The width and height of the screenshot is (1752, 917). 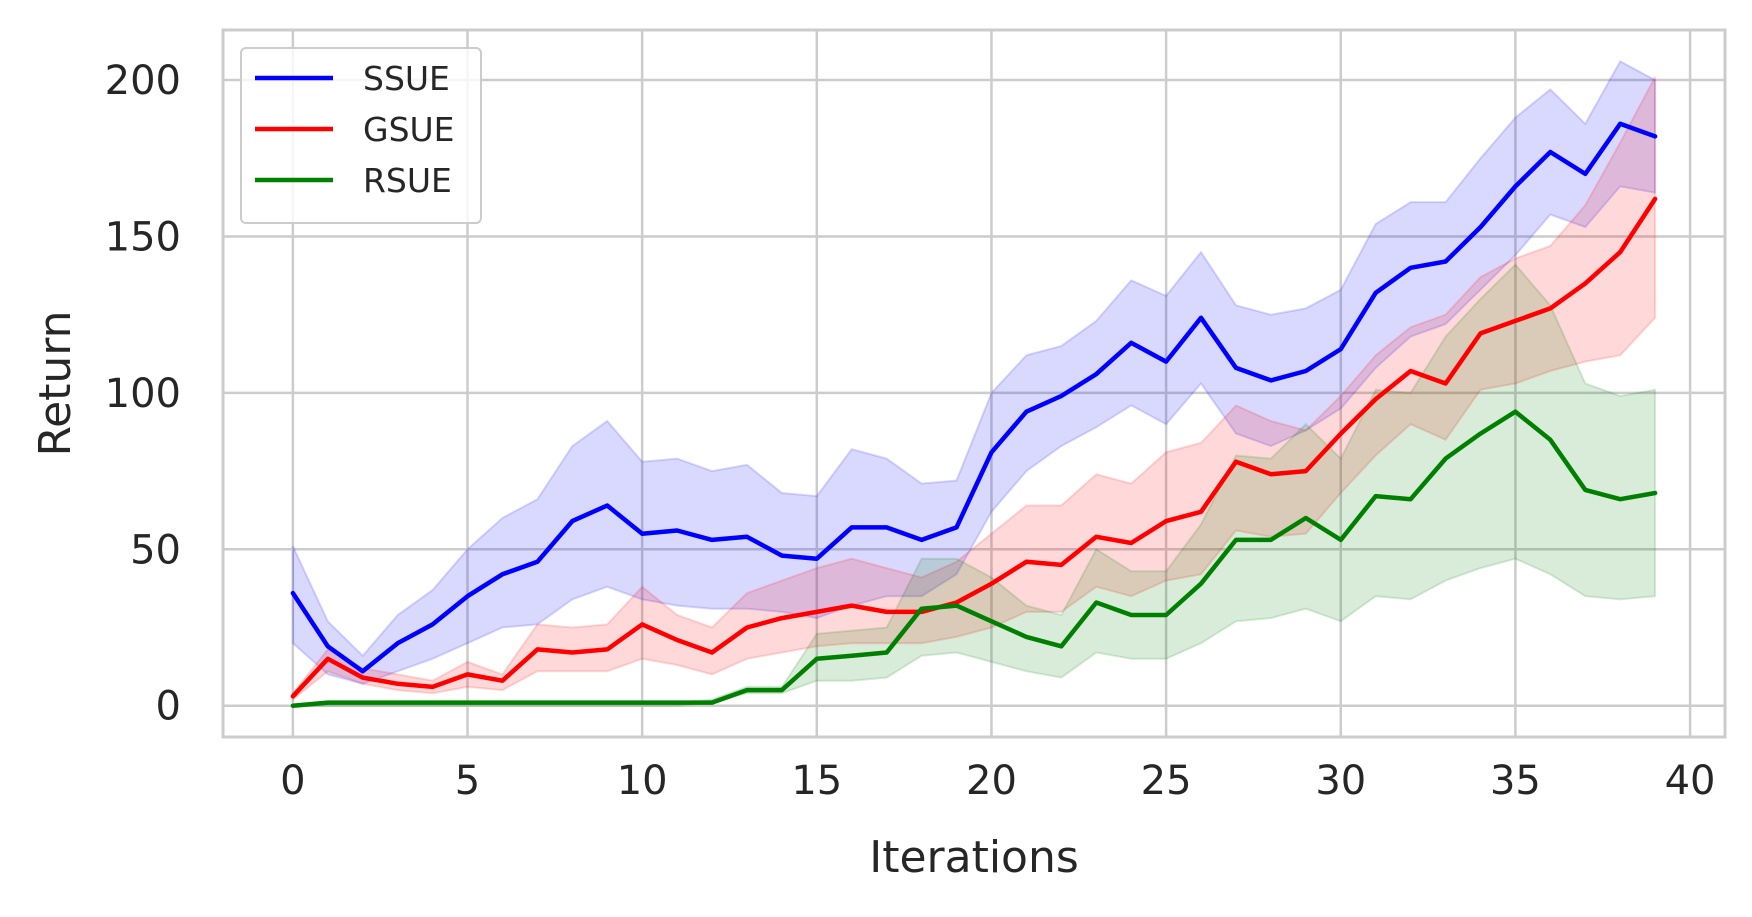 I want to click on x-tick-label: 40, so click(x=1690, y=781).